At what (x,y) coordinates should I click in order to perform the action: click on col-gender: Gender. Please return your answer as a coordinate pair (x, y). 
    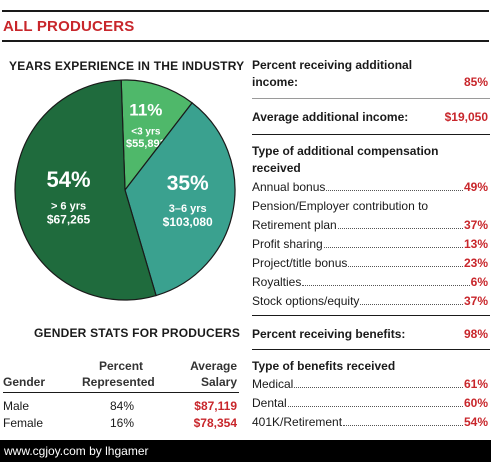
    Looking at the image, I should click on (24, 382).